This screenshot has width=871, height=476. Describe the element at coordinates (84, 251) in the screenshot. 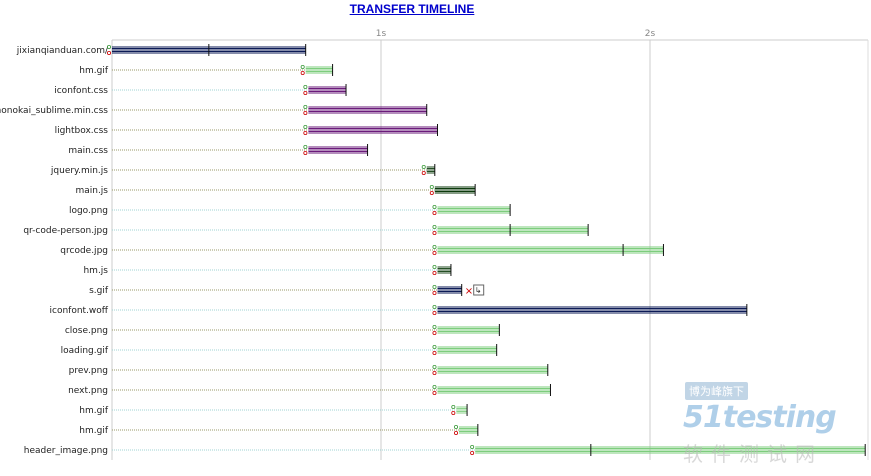

I see `row-label: qrcode.jpg` at that location.